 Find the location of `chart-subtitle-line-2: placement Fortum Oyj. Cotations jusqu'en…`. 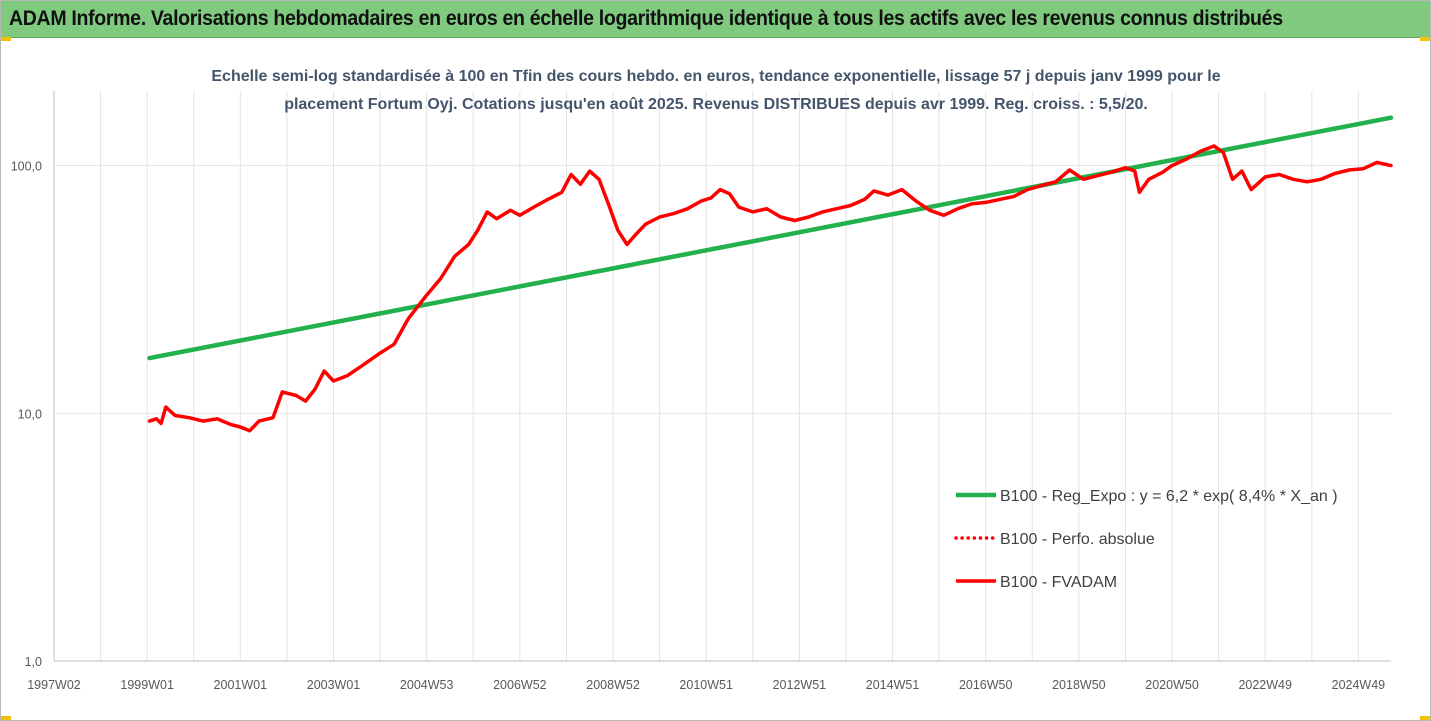

chart-subtitle-line-2: placement Fortum Oyj. Cotations jusqu'en… is located at coordinates (716, 104).